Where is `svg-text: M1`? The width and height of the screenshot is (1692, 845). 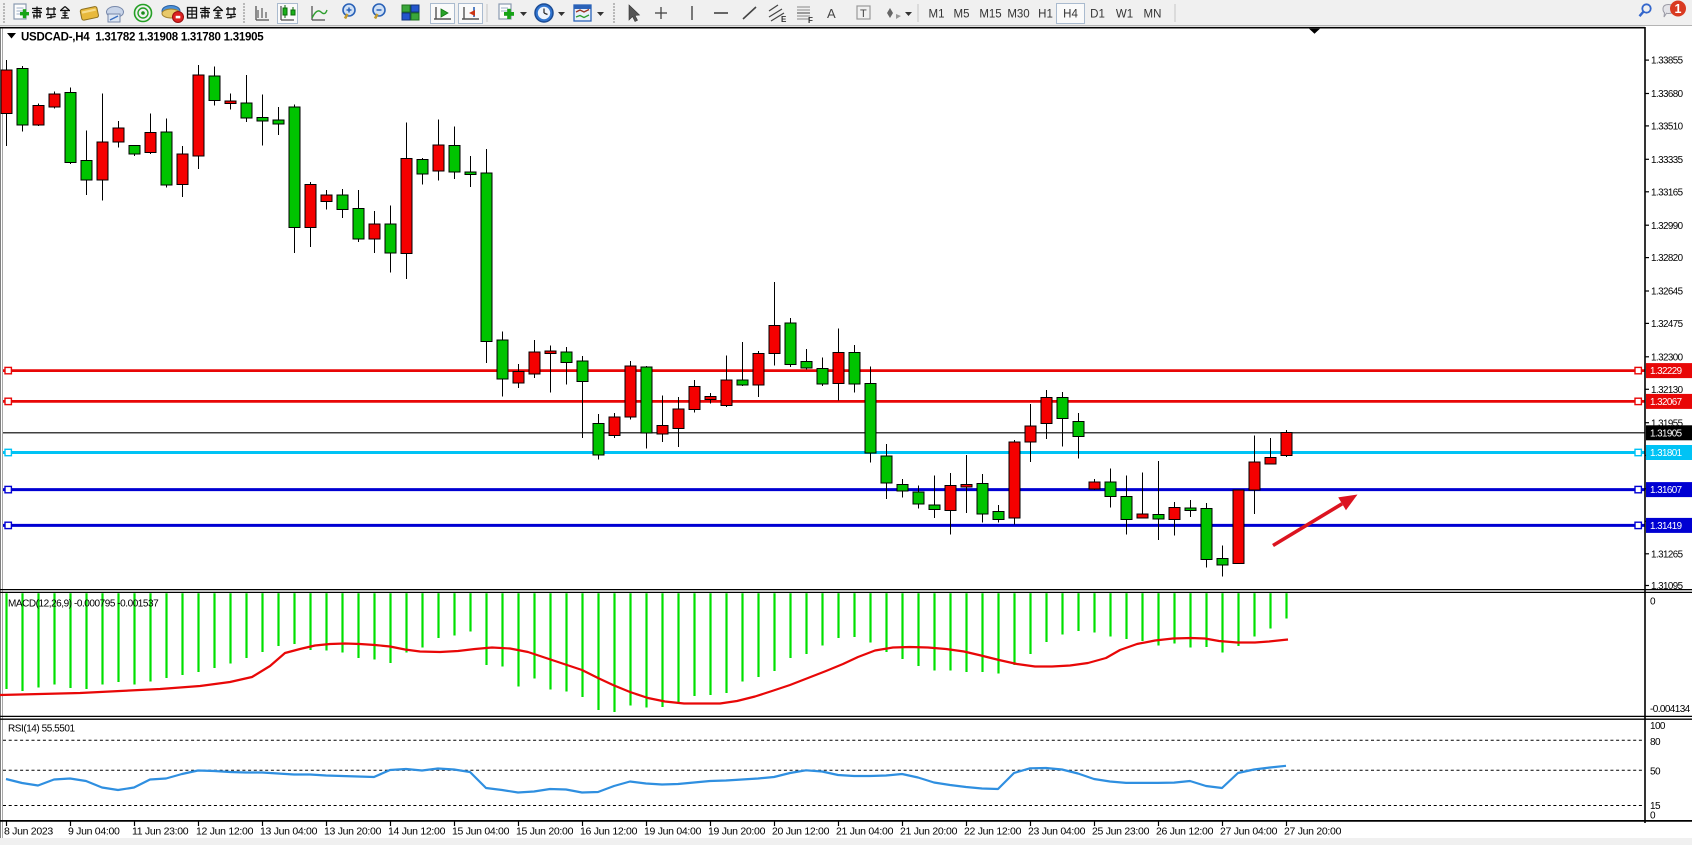
svg-text: M1 is located at coordinates (937, 15).